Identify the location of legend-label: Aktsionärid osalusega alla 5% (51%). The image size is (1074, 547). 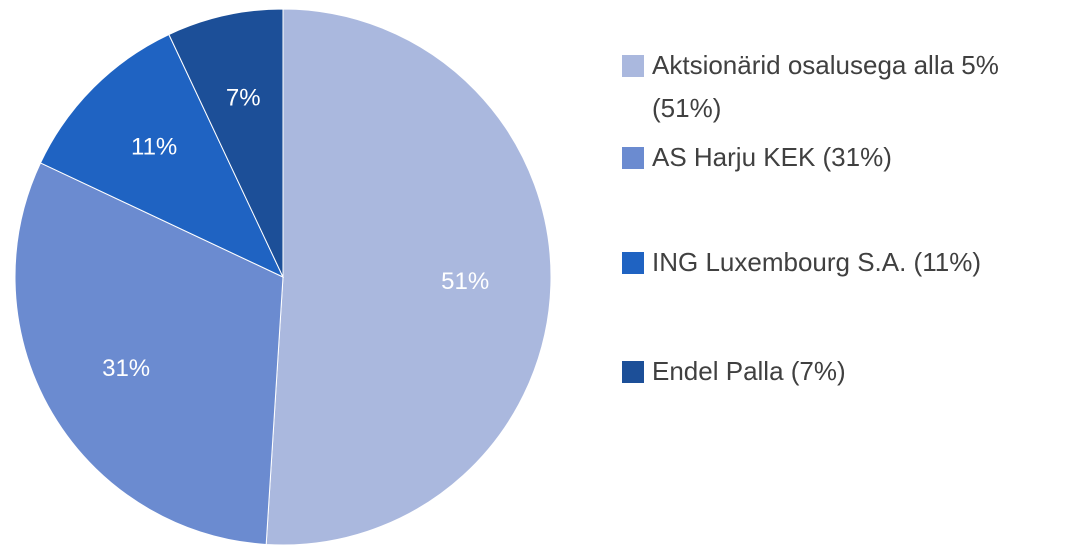
(825, 86).